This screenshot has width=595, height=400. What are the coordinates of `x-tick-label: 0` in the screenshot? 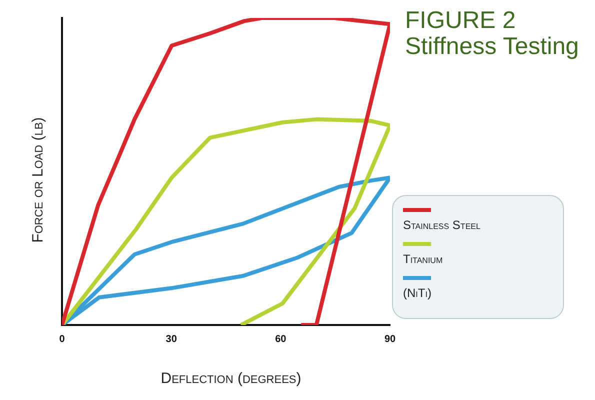 It's located at (62, 339).